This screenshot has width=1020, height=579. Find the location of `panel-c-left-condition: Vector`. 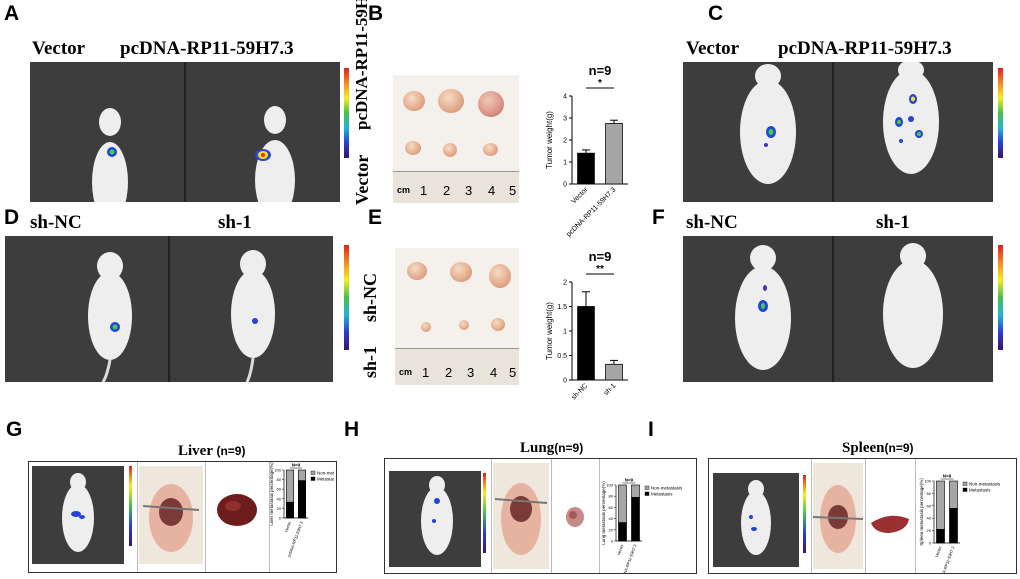

panel-c-left-condition: Vector is located at coordinates (713, 48).